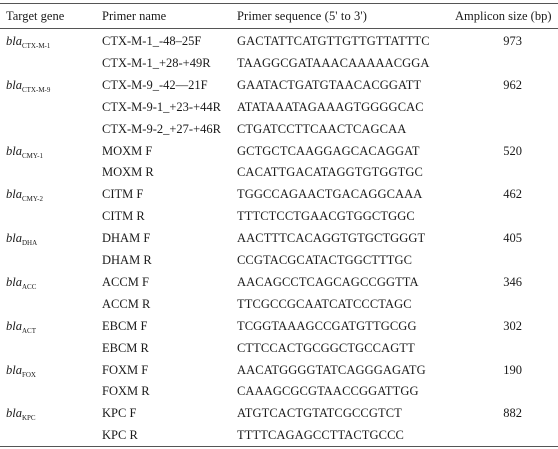 The width and height of the screenshot is (558, 449). I want to click on header-primer-name: Primer name, so click(134, 16).